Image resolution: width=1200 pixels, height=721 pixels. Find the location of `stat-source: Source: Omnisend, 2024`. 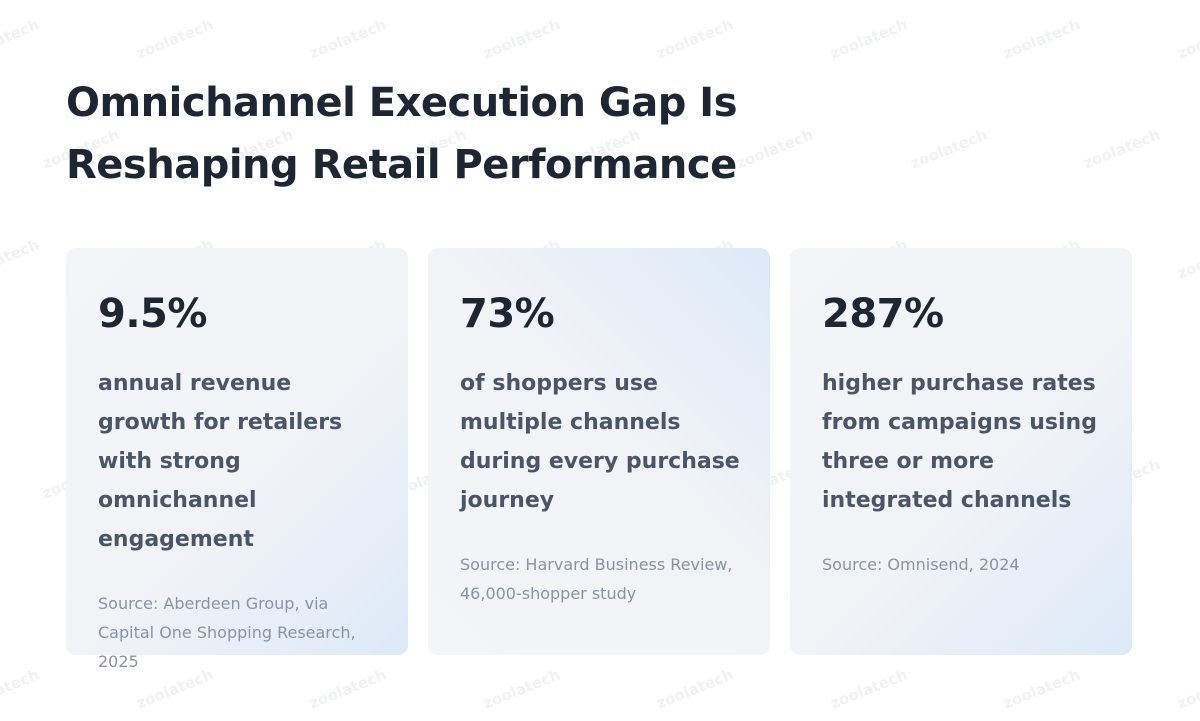

stat-source: Source: Omnisend, 2024 is located at coordinates (921, 564).